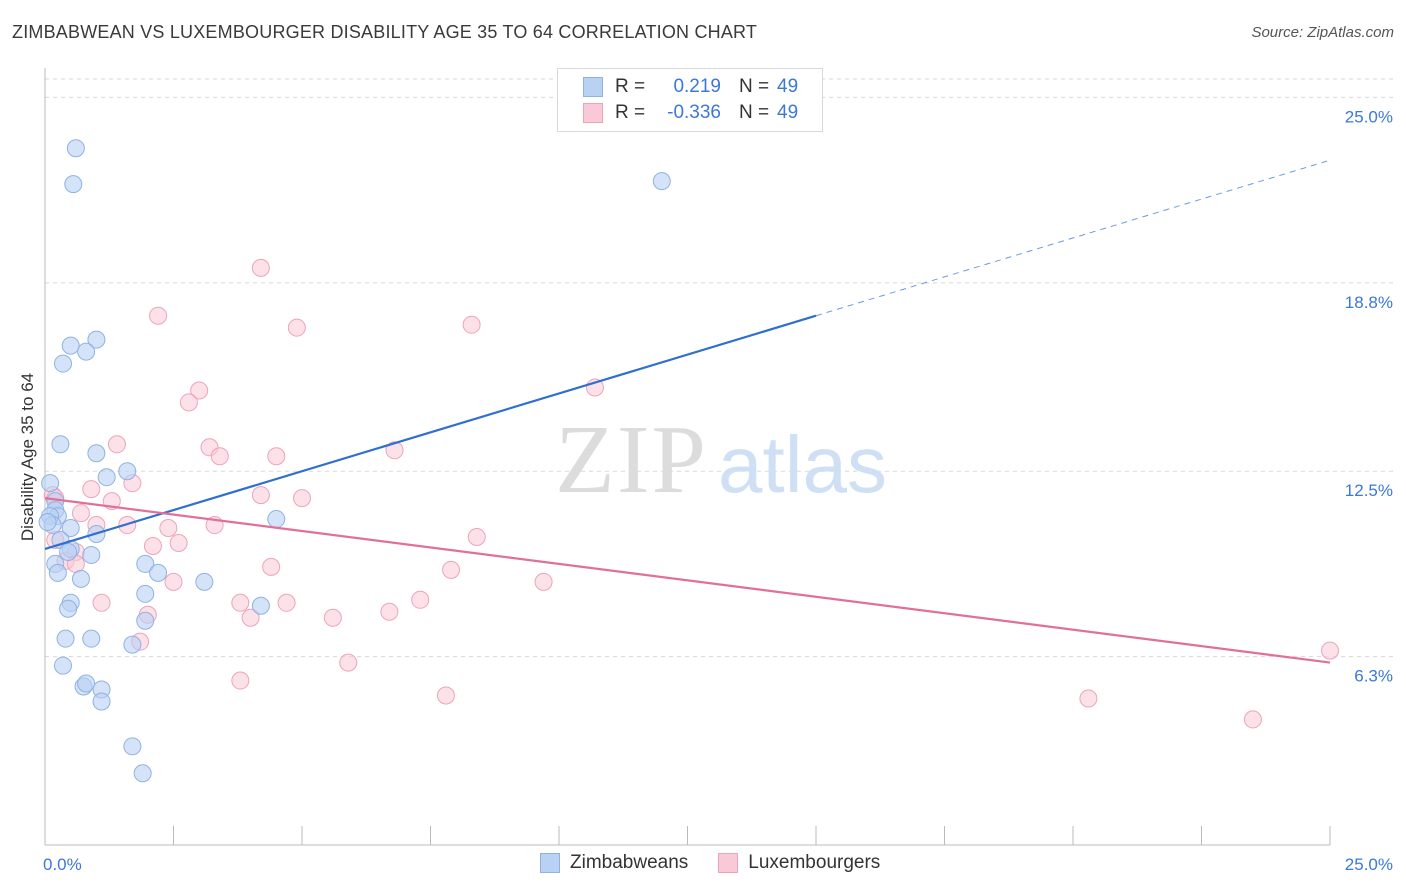 This screenshot has height=892, width=1406. What do you see at coordinates (1322, 32) in the screenshot?
I see `source-label: Source: ZipAtlas.com` at bounding box center [1322, 32].